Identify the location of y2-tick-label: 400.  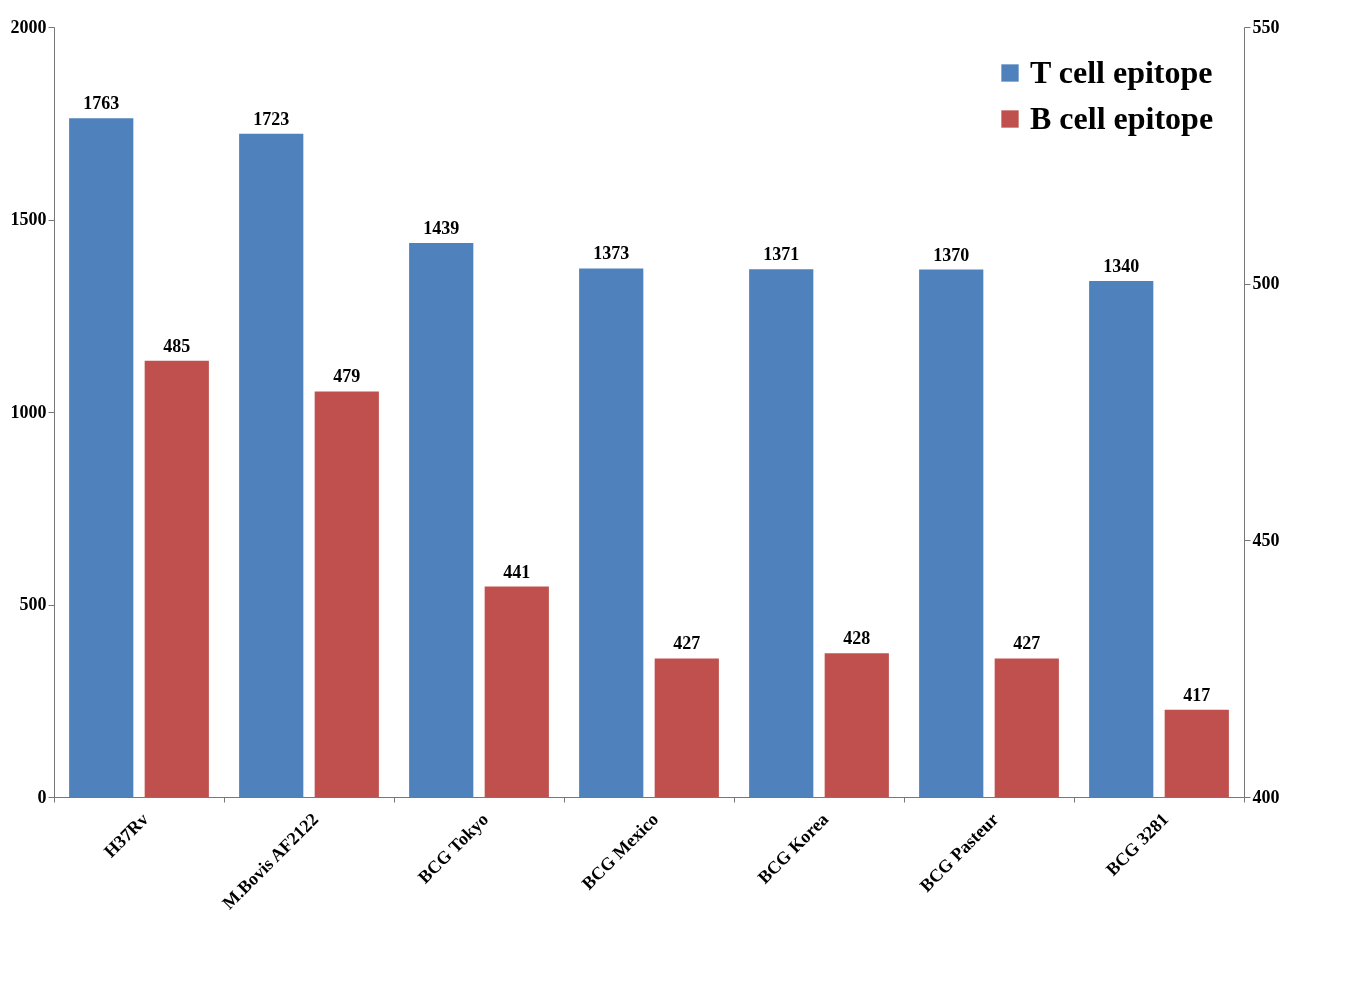
(1266, 796).